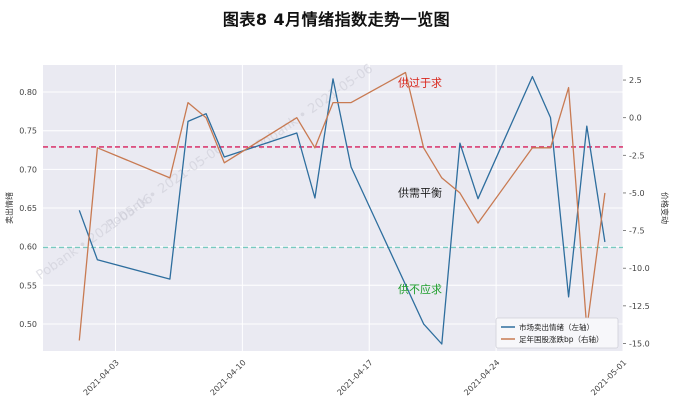  Describe the element at coordinates (637, 231) in the screenshot. I see `y2-tick-label: -7.5` at that location.